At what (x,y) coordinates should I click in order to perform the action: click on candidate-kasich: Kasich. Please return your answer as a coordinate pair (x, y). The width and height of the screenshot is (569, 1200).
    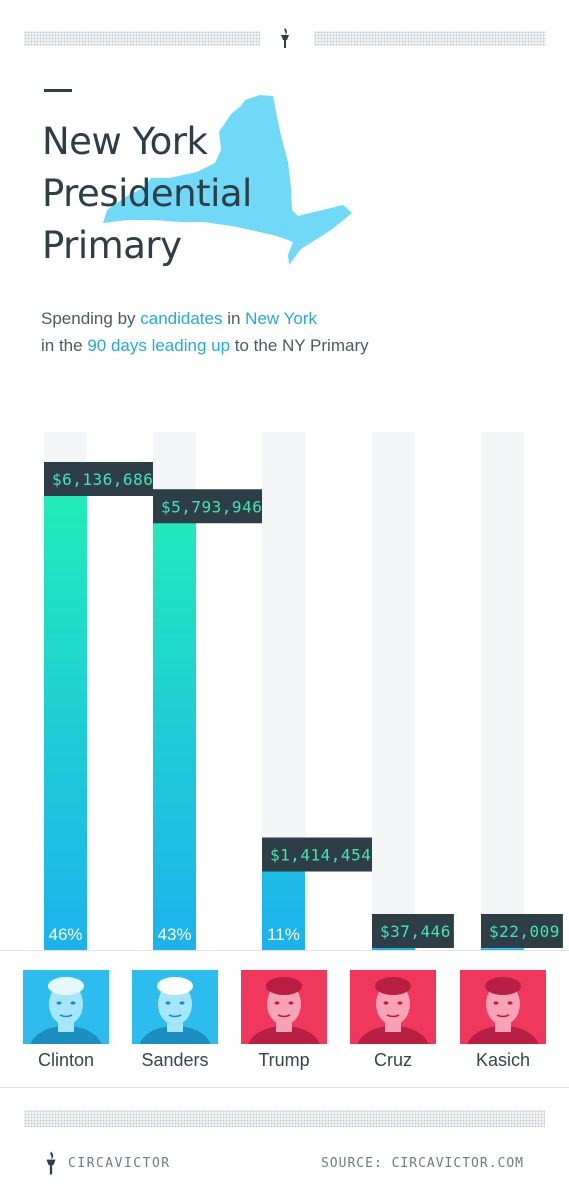
    Looking at the image, I should click on (503, 1020).